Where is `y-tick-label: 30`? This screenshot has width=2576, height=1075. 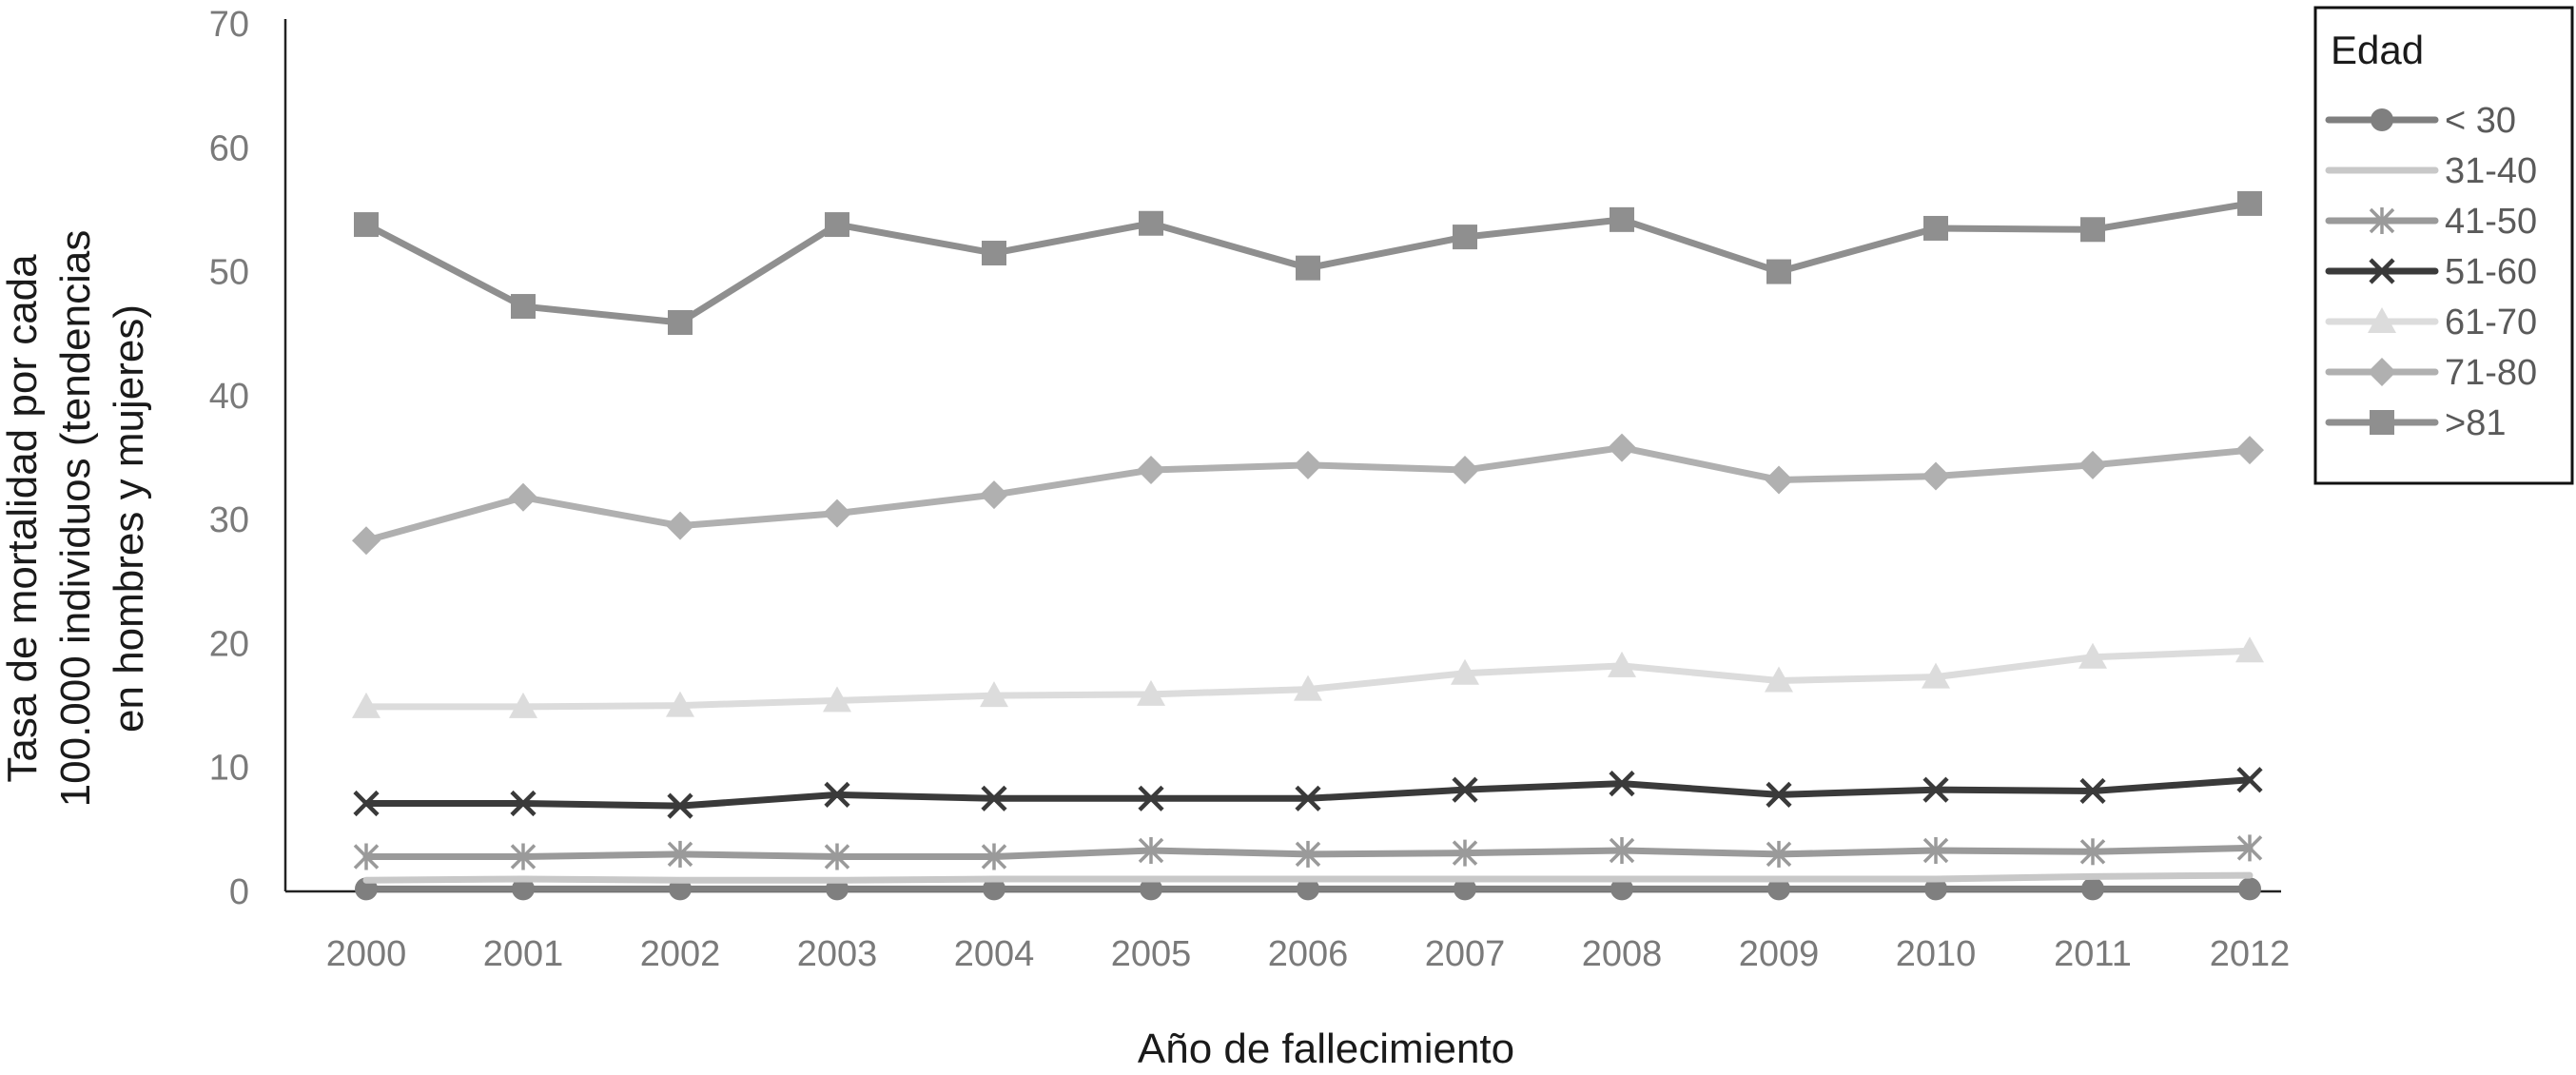
y-tick-label: 30 is located at coordinates (229, 520).